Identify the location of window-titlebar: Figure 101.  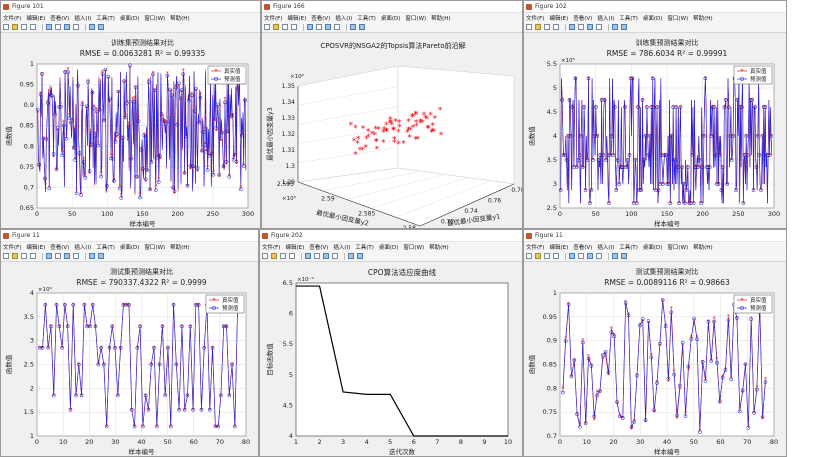
(130, 7).